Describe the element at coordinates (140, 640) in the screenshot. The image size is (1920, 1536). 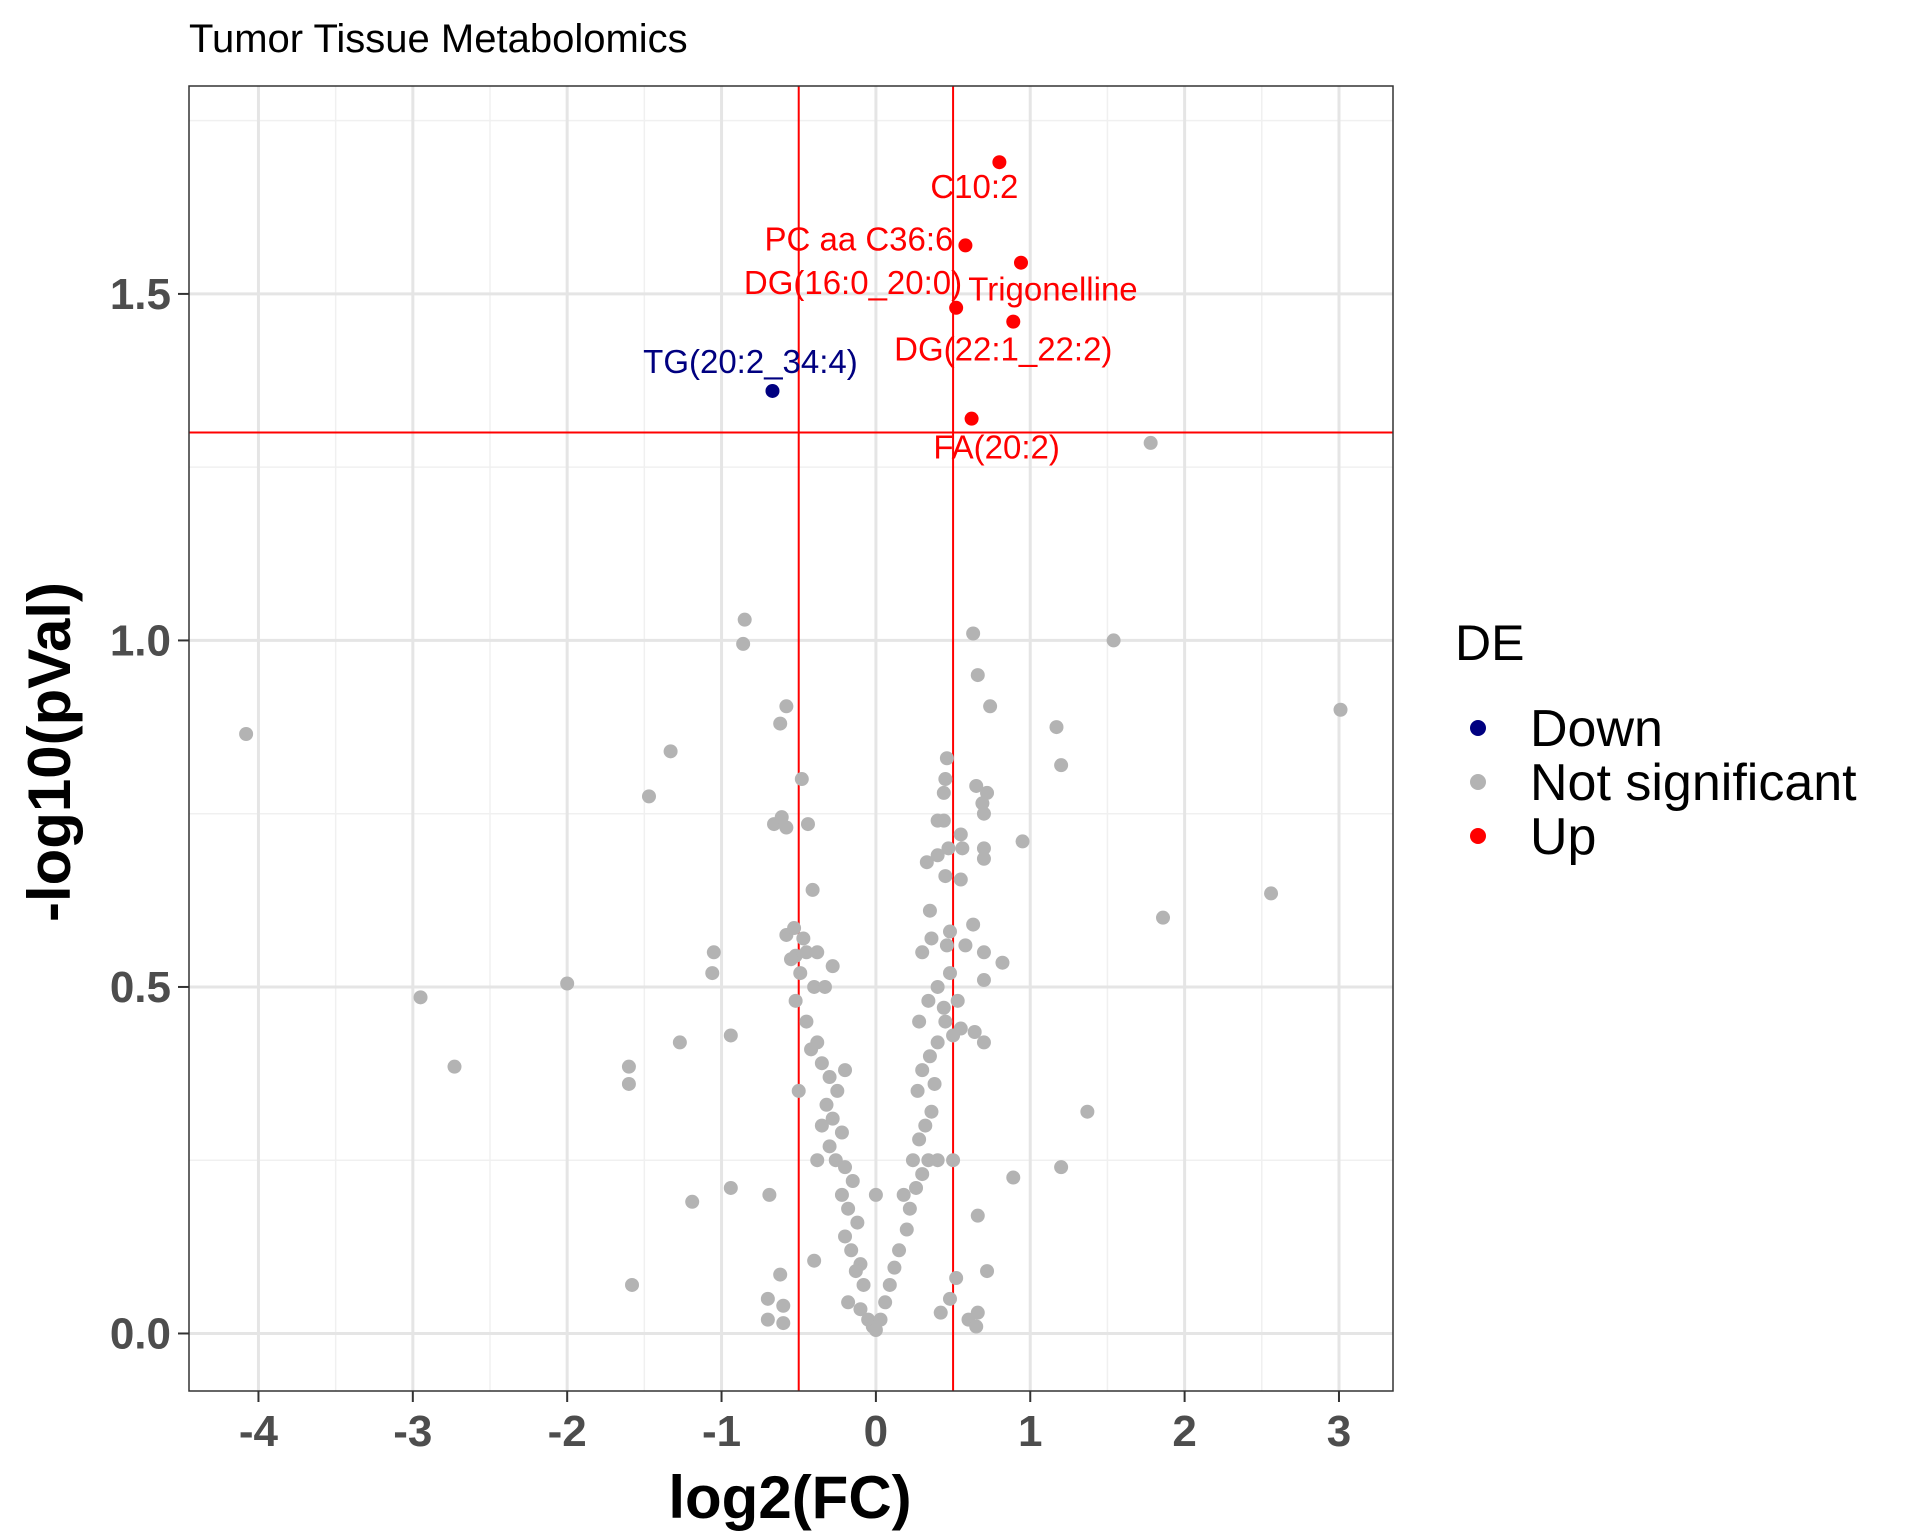
I see `y-tick-label: 1.0` at that location.